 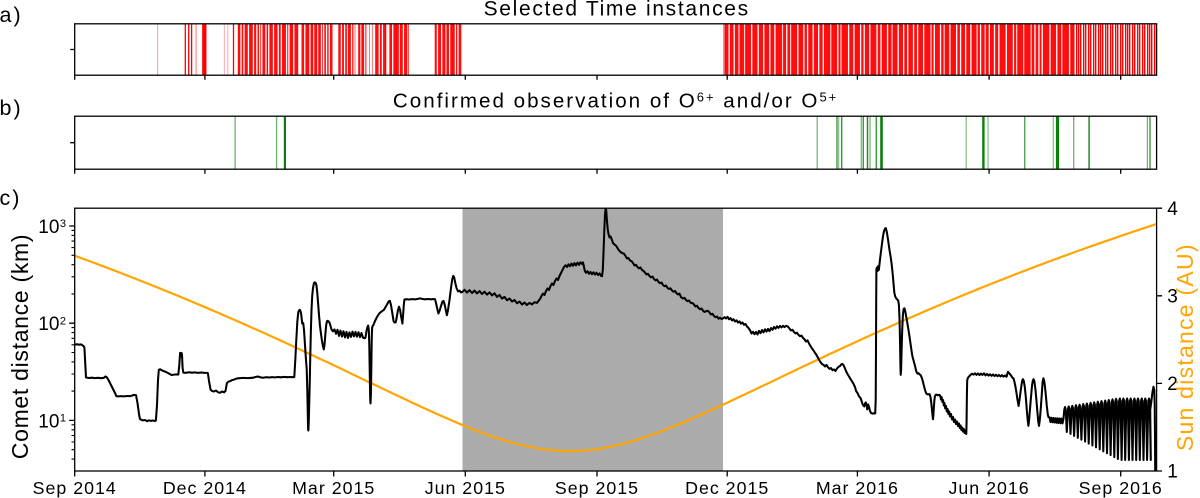 I want to click on svg-text: Sep 2014, so click(x=75, y=488).